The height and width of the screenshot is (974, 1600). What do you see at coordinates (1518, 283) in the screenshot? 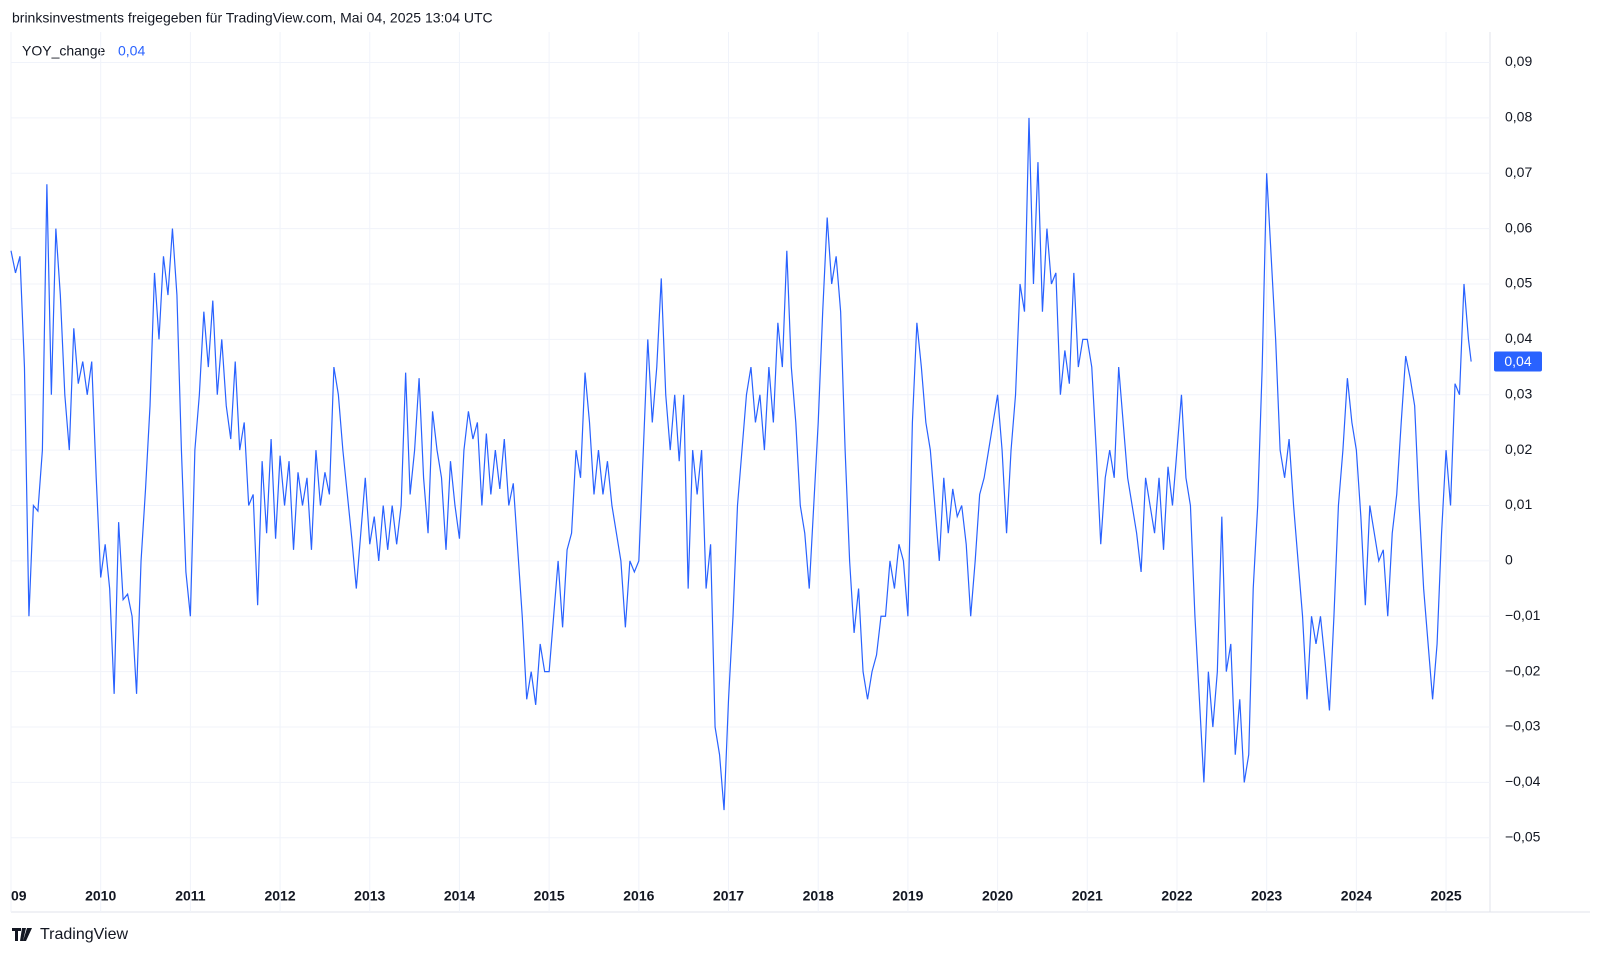
I see `y-tick-label: 0,05` at bounding box center [1518, 283].